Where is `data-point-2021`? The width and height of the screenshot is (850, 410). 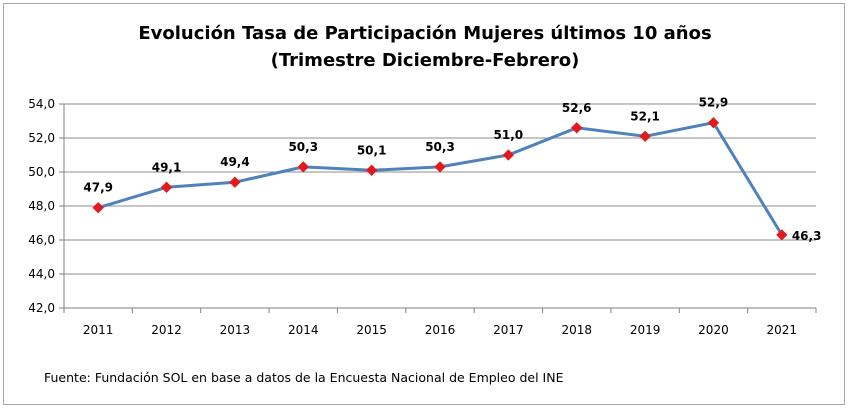
data-point-2021 is located at coordinates (782, 235).